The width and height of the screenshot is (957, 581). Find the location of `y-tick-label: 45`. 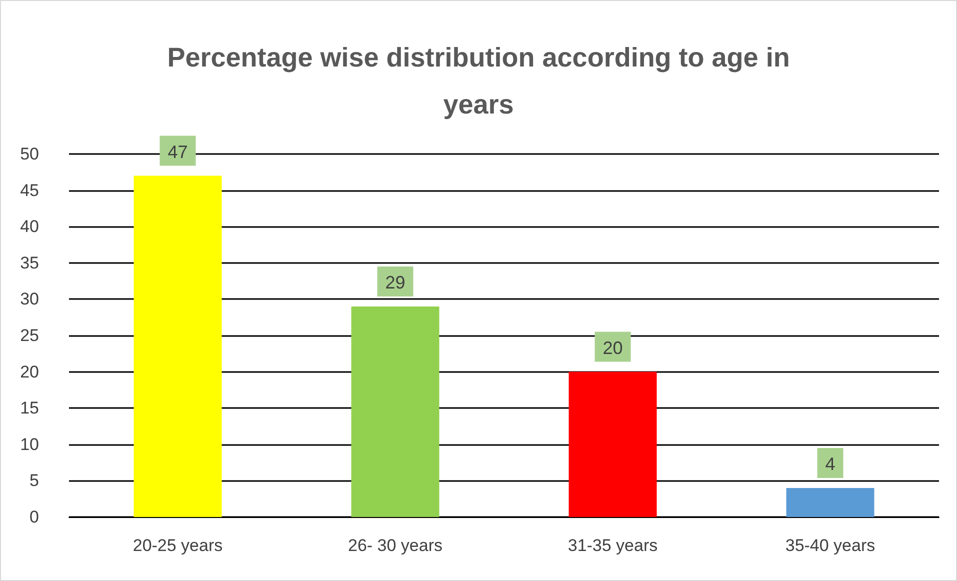

y-tick-label: 45 is located at coordinates (29, 190).